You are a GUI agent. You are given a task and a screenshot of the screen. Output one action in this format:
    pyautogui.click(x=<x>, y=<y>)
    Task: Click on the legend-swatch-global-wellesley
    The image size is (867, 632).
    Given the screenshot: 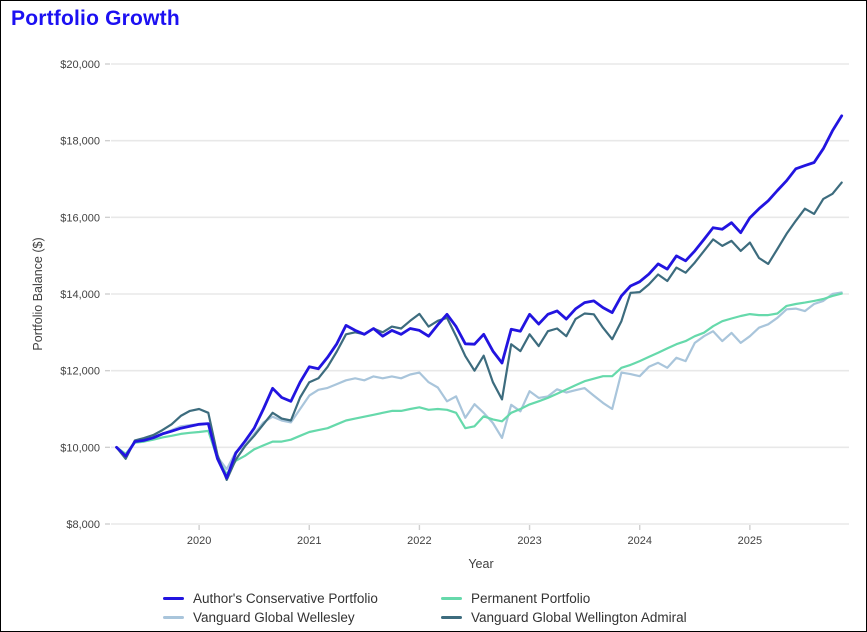 What is the action you would take?
    pyautogui.click(x=173, y=617)
    